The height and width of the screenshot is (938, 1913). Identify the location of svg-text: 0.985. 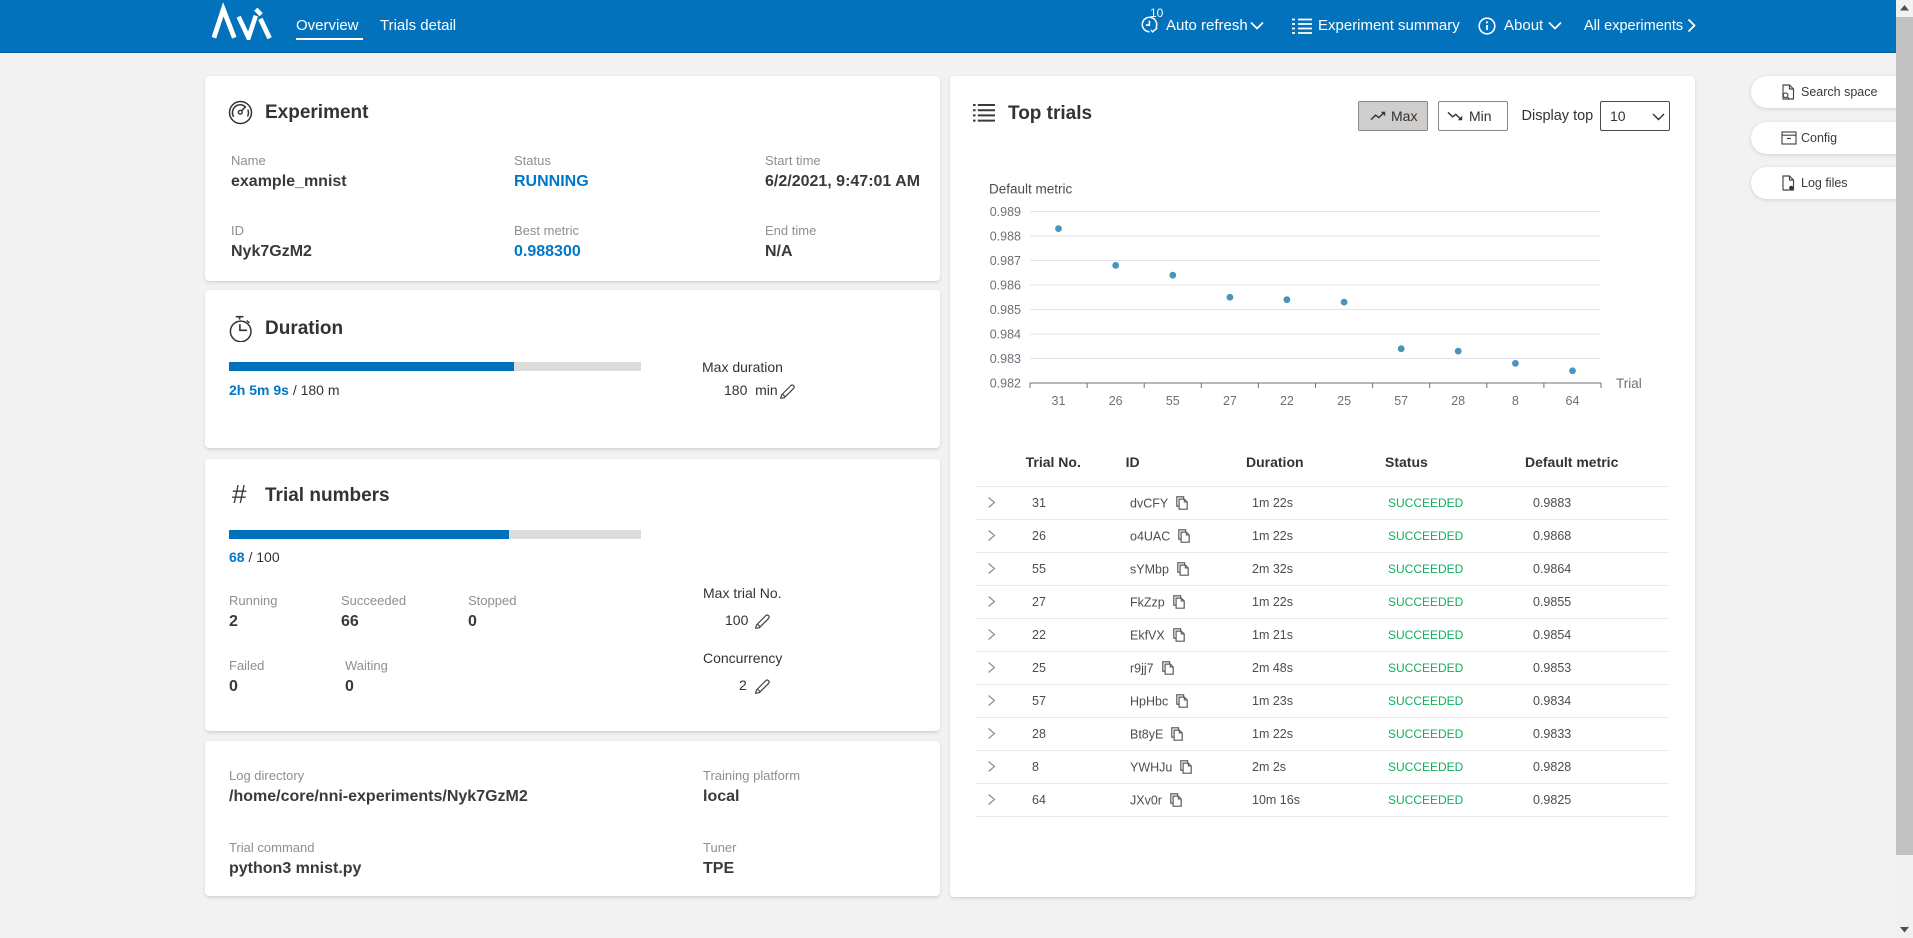
(1005, 310).